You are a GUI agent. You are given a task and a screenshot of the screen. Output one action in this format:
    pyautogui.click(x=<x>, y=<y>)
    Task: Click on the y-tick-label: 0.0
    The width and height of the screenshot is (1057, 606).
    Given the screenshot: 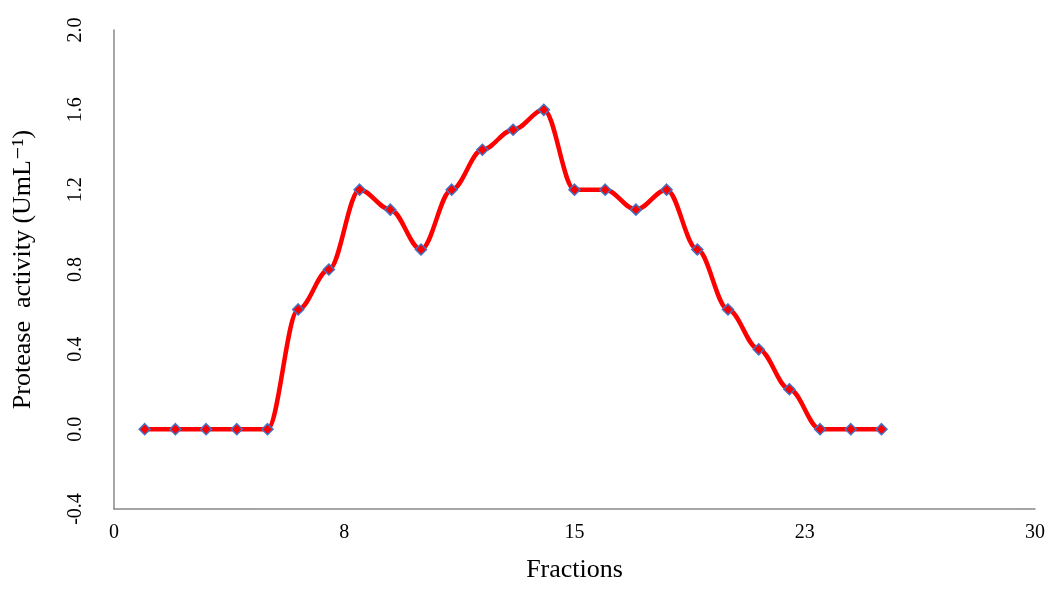 What is the action you would take?
    pyautogui.click(x=74, y=429)
    